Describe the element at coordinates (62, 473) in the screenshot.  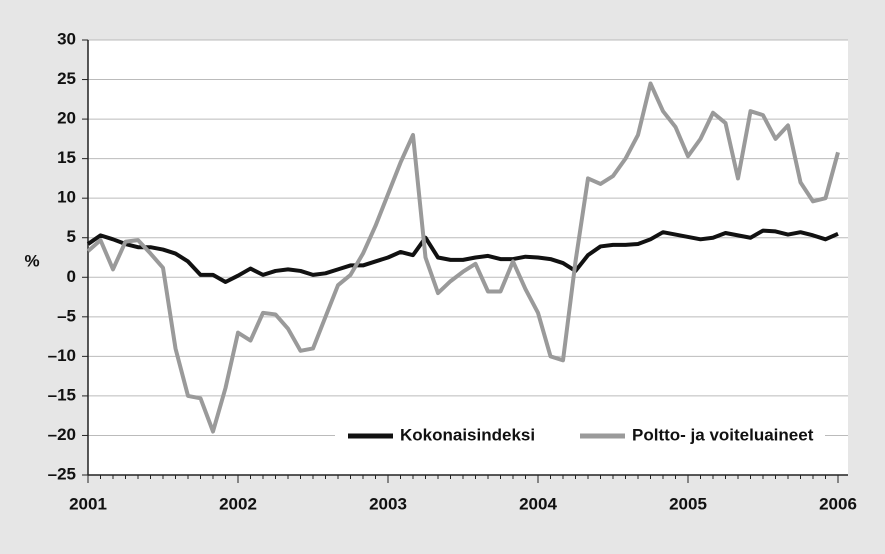
I see `y-tick-label: –25` at that location.